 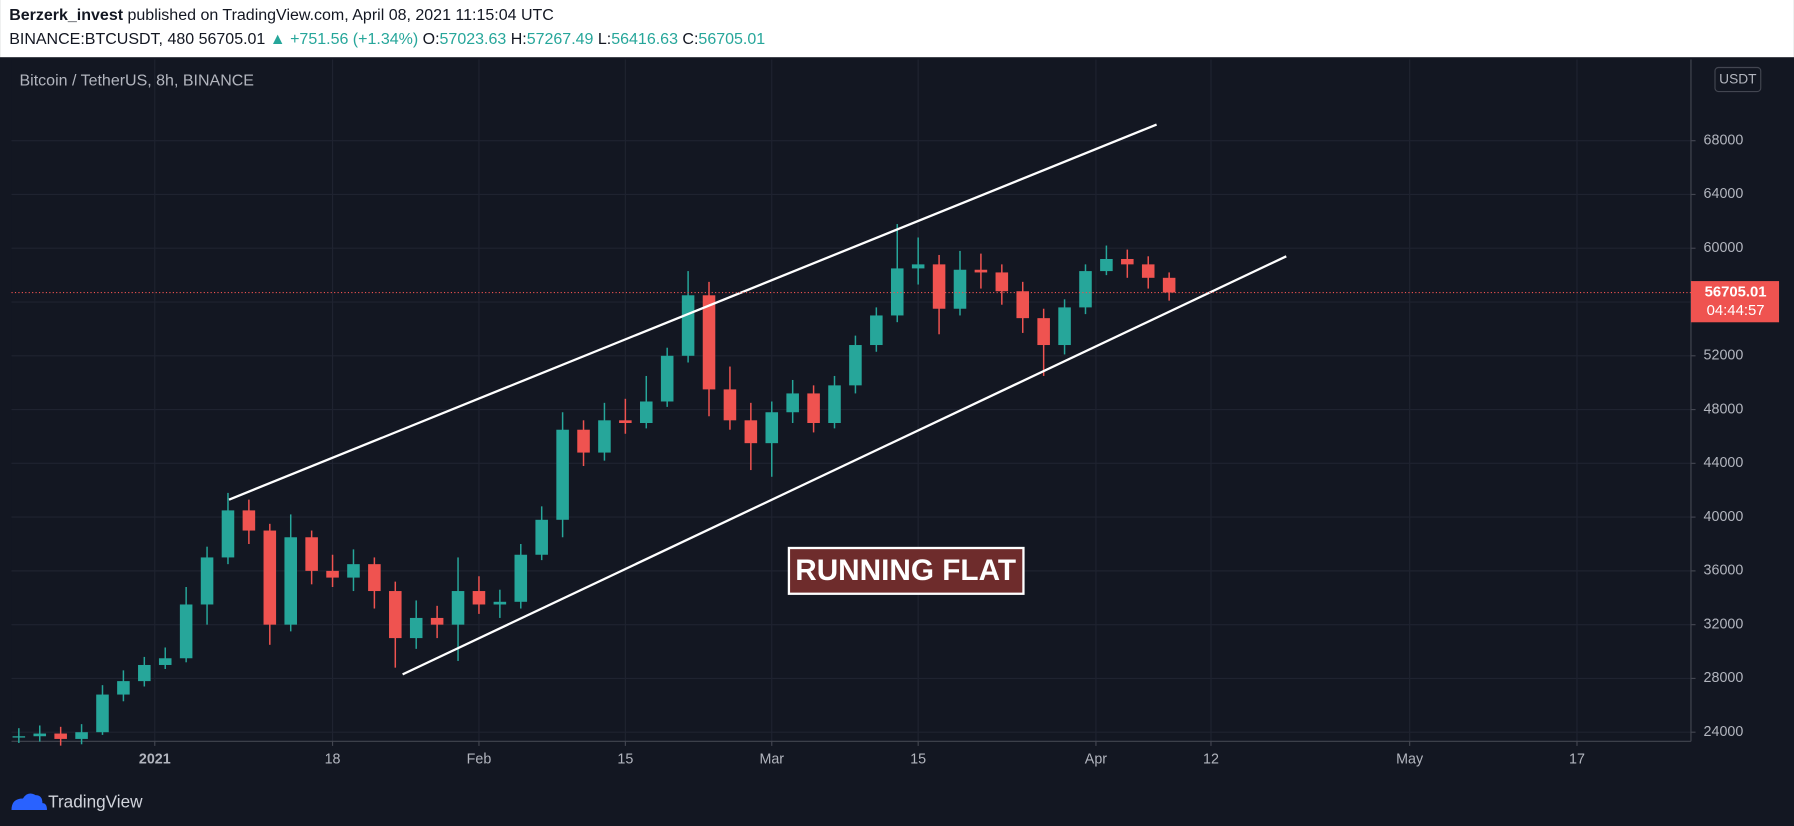 I want to click on header-bar, so click(x=897, y=29).